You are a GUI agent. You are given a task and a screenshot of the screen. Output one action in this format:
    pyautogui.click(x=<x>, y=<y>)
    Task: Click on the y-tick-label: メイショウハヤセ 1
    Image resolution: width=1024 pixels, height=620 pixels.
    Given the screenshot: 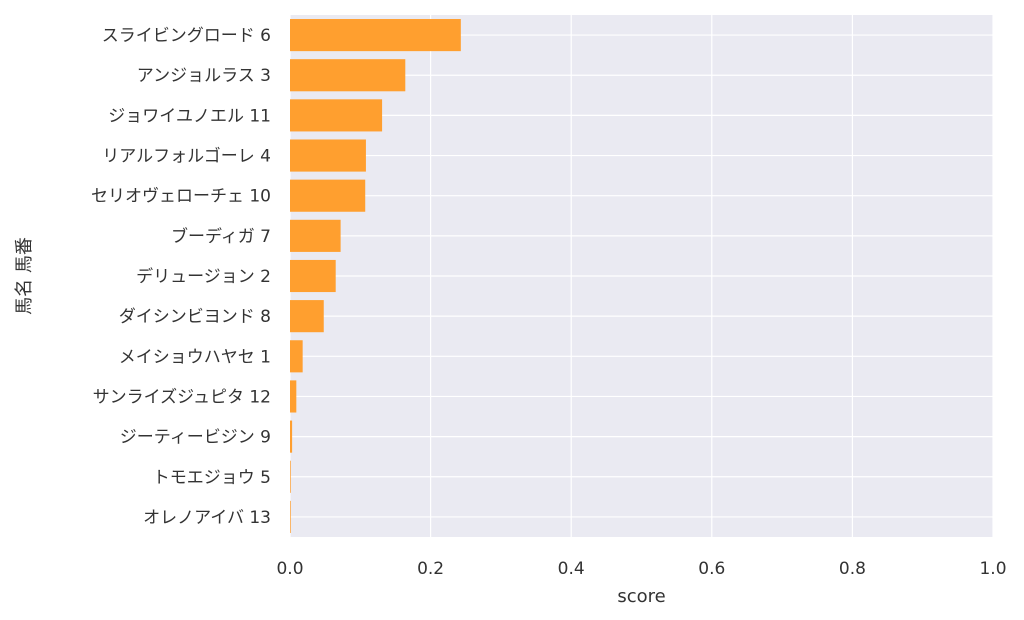 What is the action you would take?
    pyautogui.click(x=195, y=357)
    